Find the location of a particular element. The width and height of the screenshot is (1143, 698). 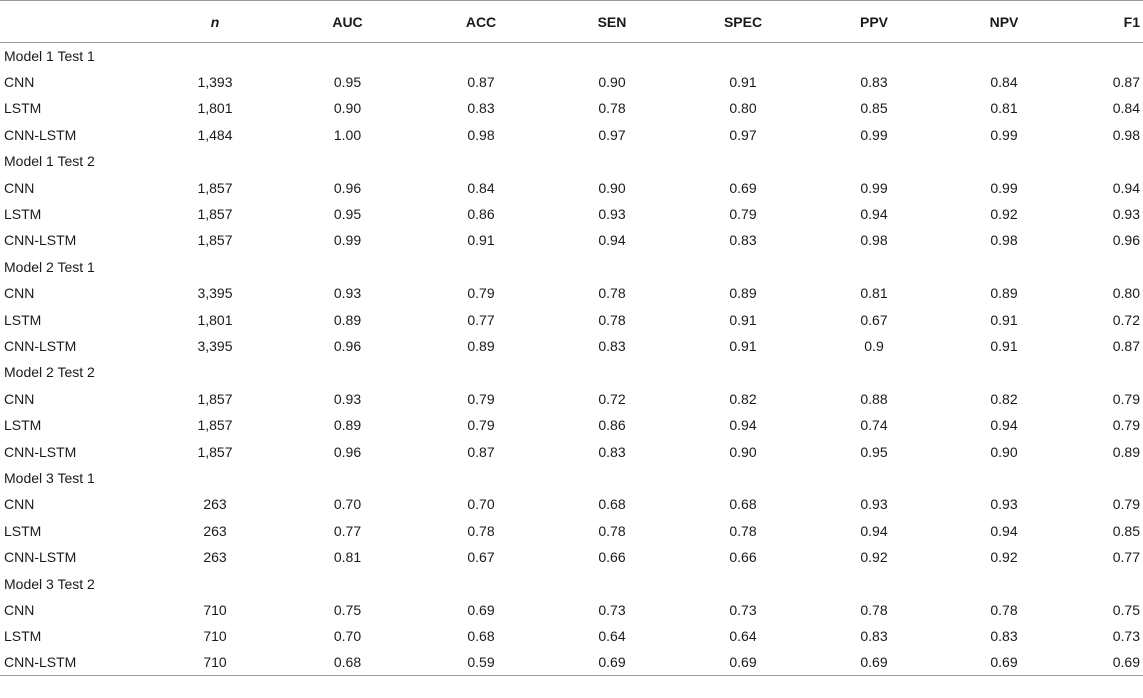

header-auc: AUC is located at coordinates (347, 21).